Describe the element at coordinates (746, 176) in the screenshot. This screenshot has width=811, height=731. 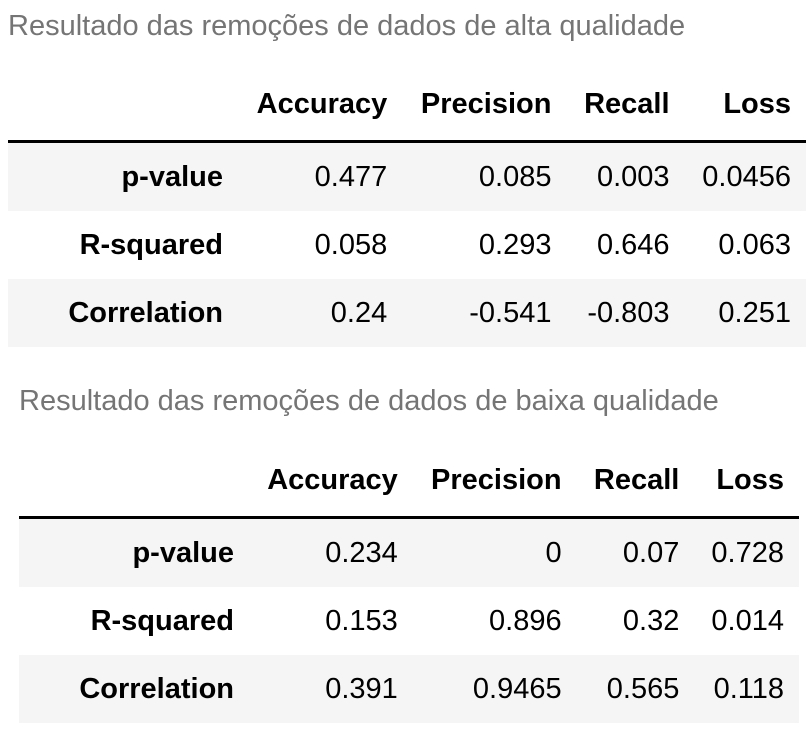
I see `table-cell: 0.0456` at that location.